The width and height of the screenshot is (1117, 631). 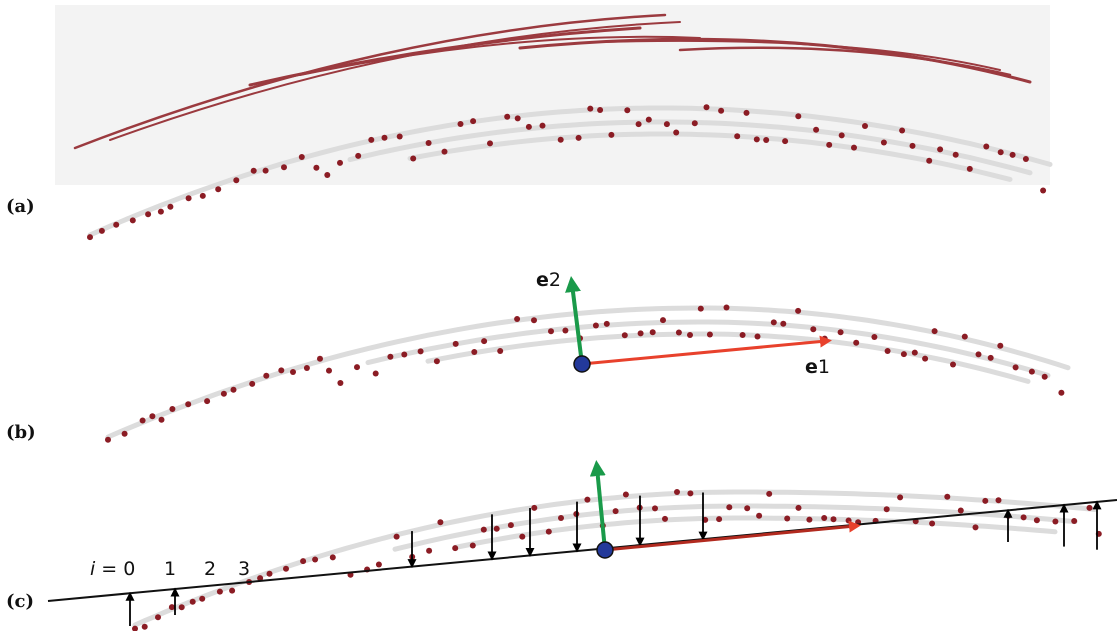 What do you see at coordinates (210, 569) in the screenshot?
I see `index-label: 2` at bounding box center [210, 569].